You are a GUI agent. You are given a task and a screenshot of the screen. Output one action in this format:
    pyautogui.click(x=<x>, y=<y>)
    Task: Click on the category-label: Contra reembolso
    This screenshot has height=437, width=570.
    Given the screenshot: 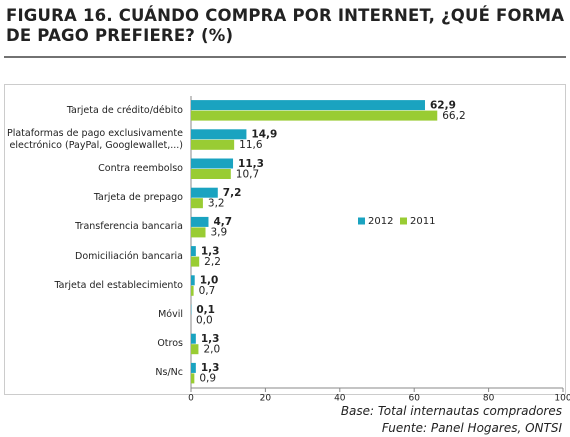 What is the action you would take?
    pyautogui.click(x=140, y=168)
    